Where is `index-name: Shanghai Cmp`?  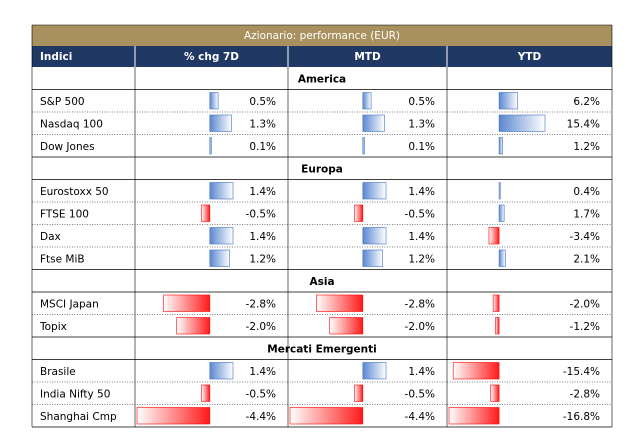
index-name: Shanghai Cmp is located at coordinates (78, 417).